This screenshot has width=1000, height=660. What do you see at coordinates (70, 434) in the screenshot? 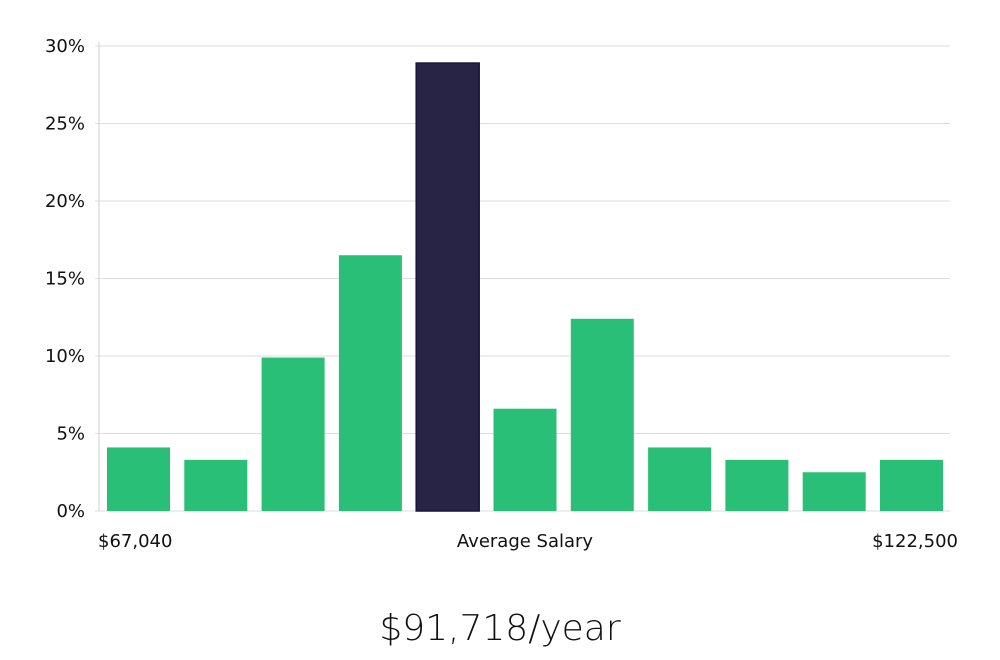
I see `y-tick-label: 5%` at bounding box center [70, 434].